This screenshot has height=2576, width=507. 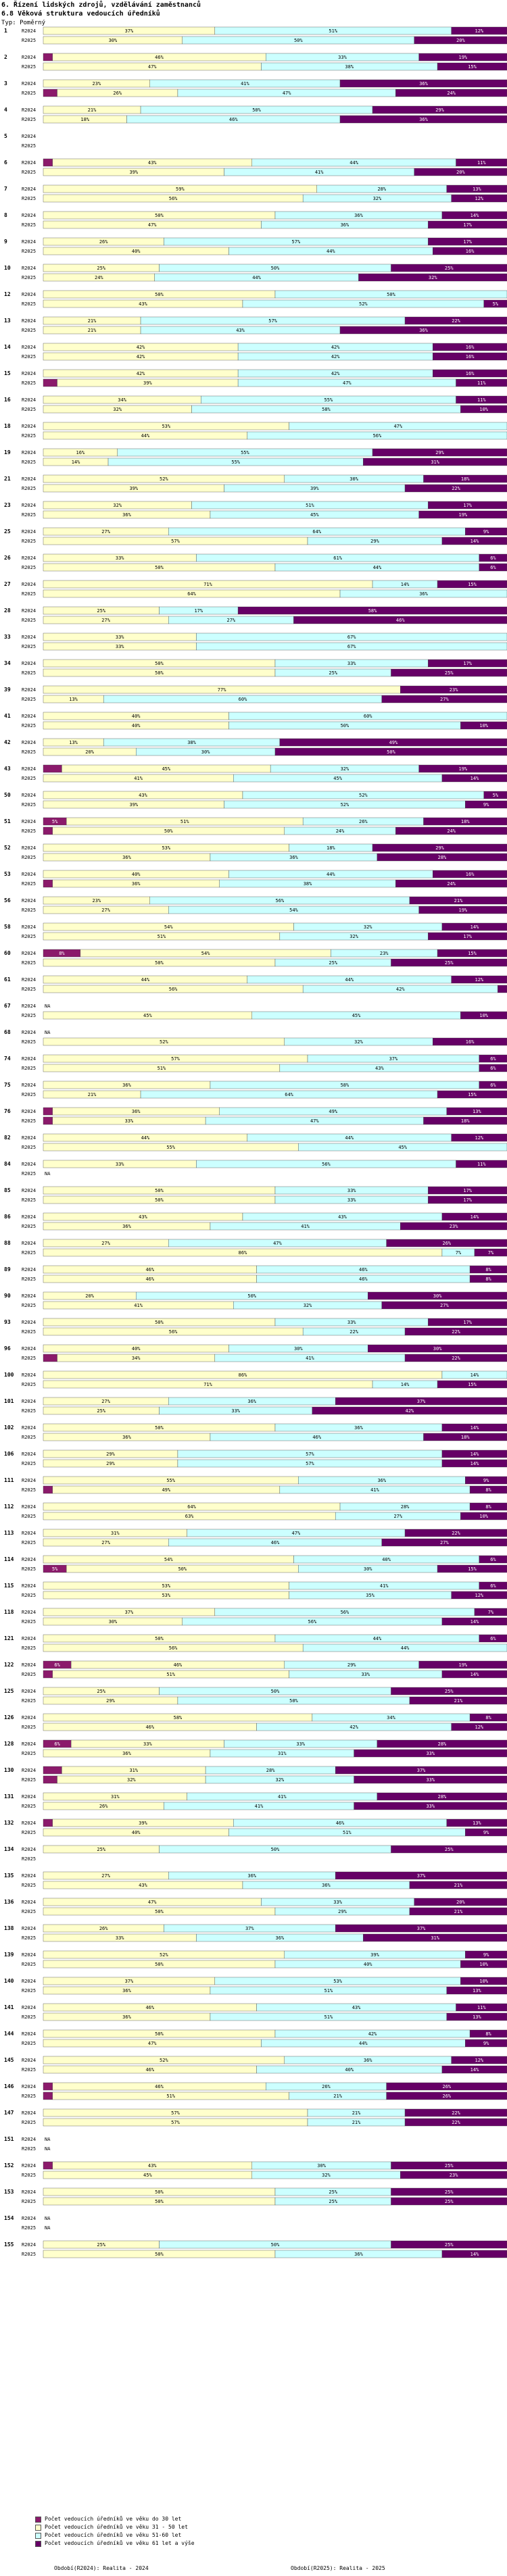 What do you see at coordinates (493, 1559) in the screenshot?
I see `bar-value-label: 6%` at bounding box center [493, 1559].